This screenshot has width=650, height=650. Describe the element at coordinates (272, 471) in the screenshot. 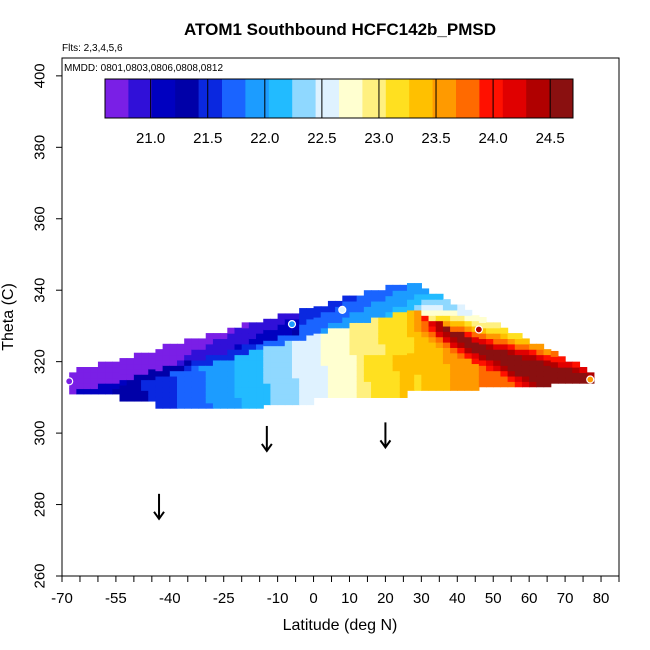

I see `arrow-markers` at that location.